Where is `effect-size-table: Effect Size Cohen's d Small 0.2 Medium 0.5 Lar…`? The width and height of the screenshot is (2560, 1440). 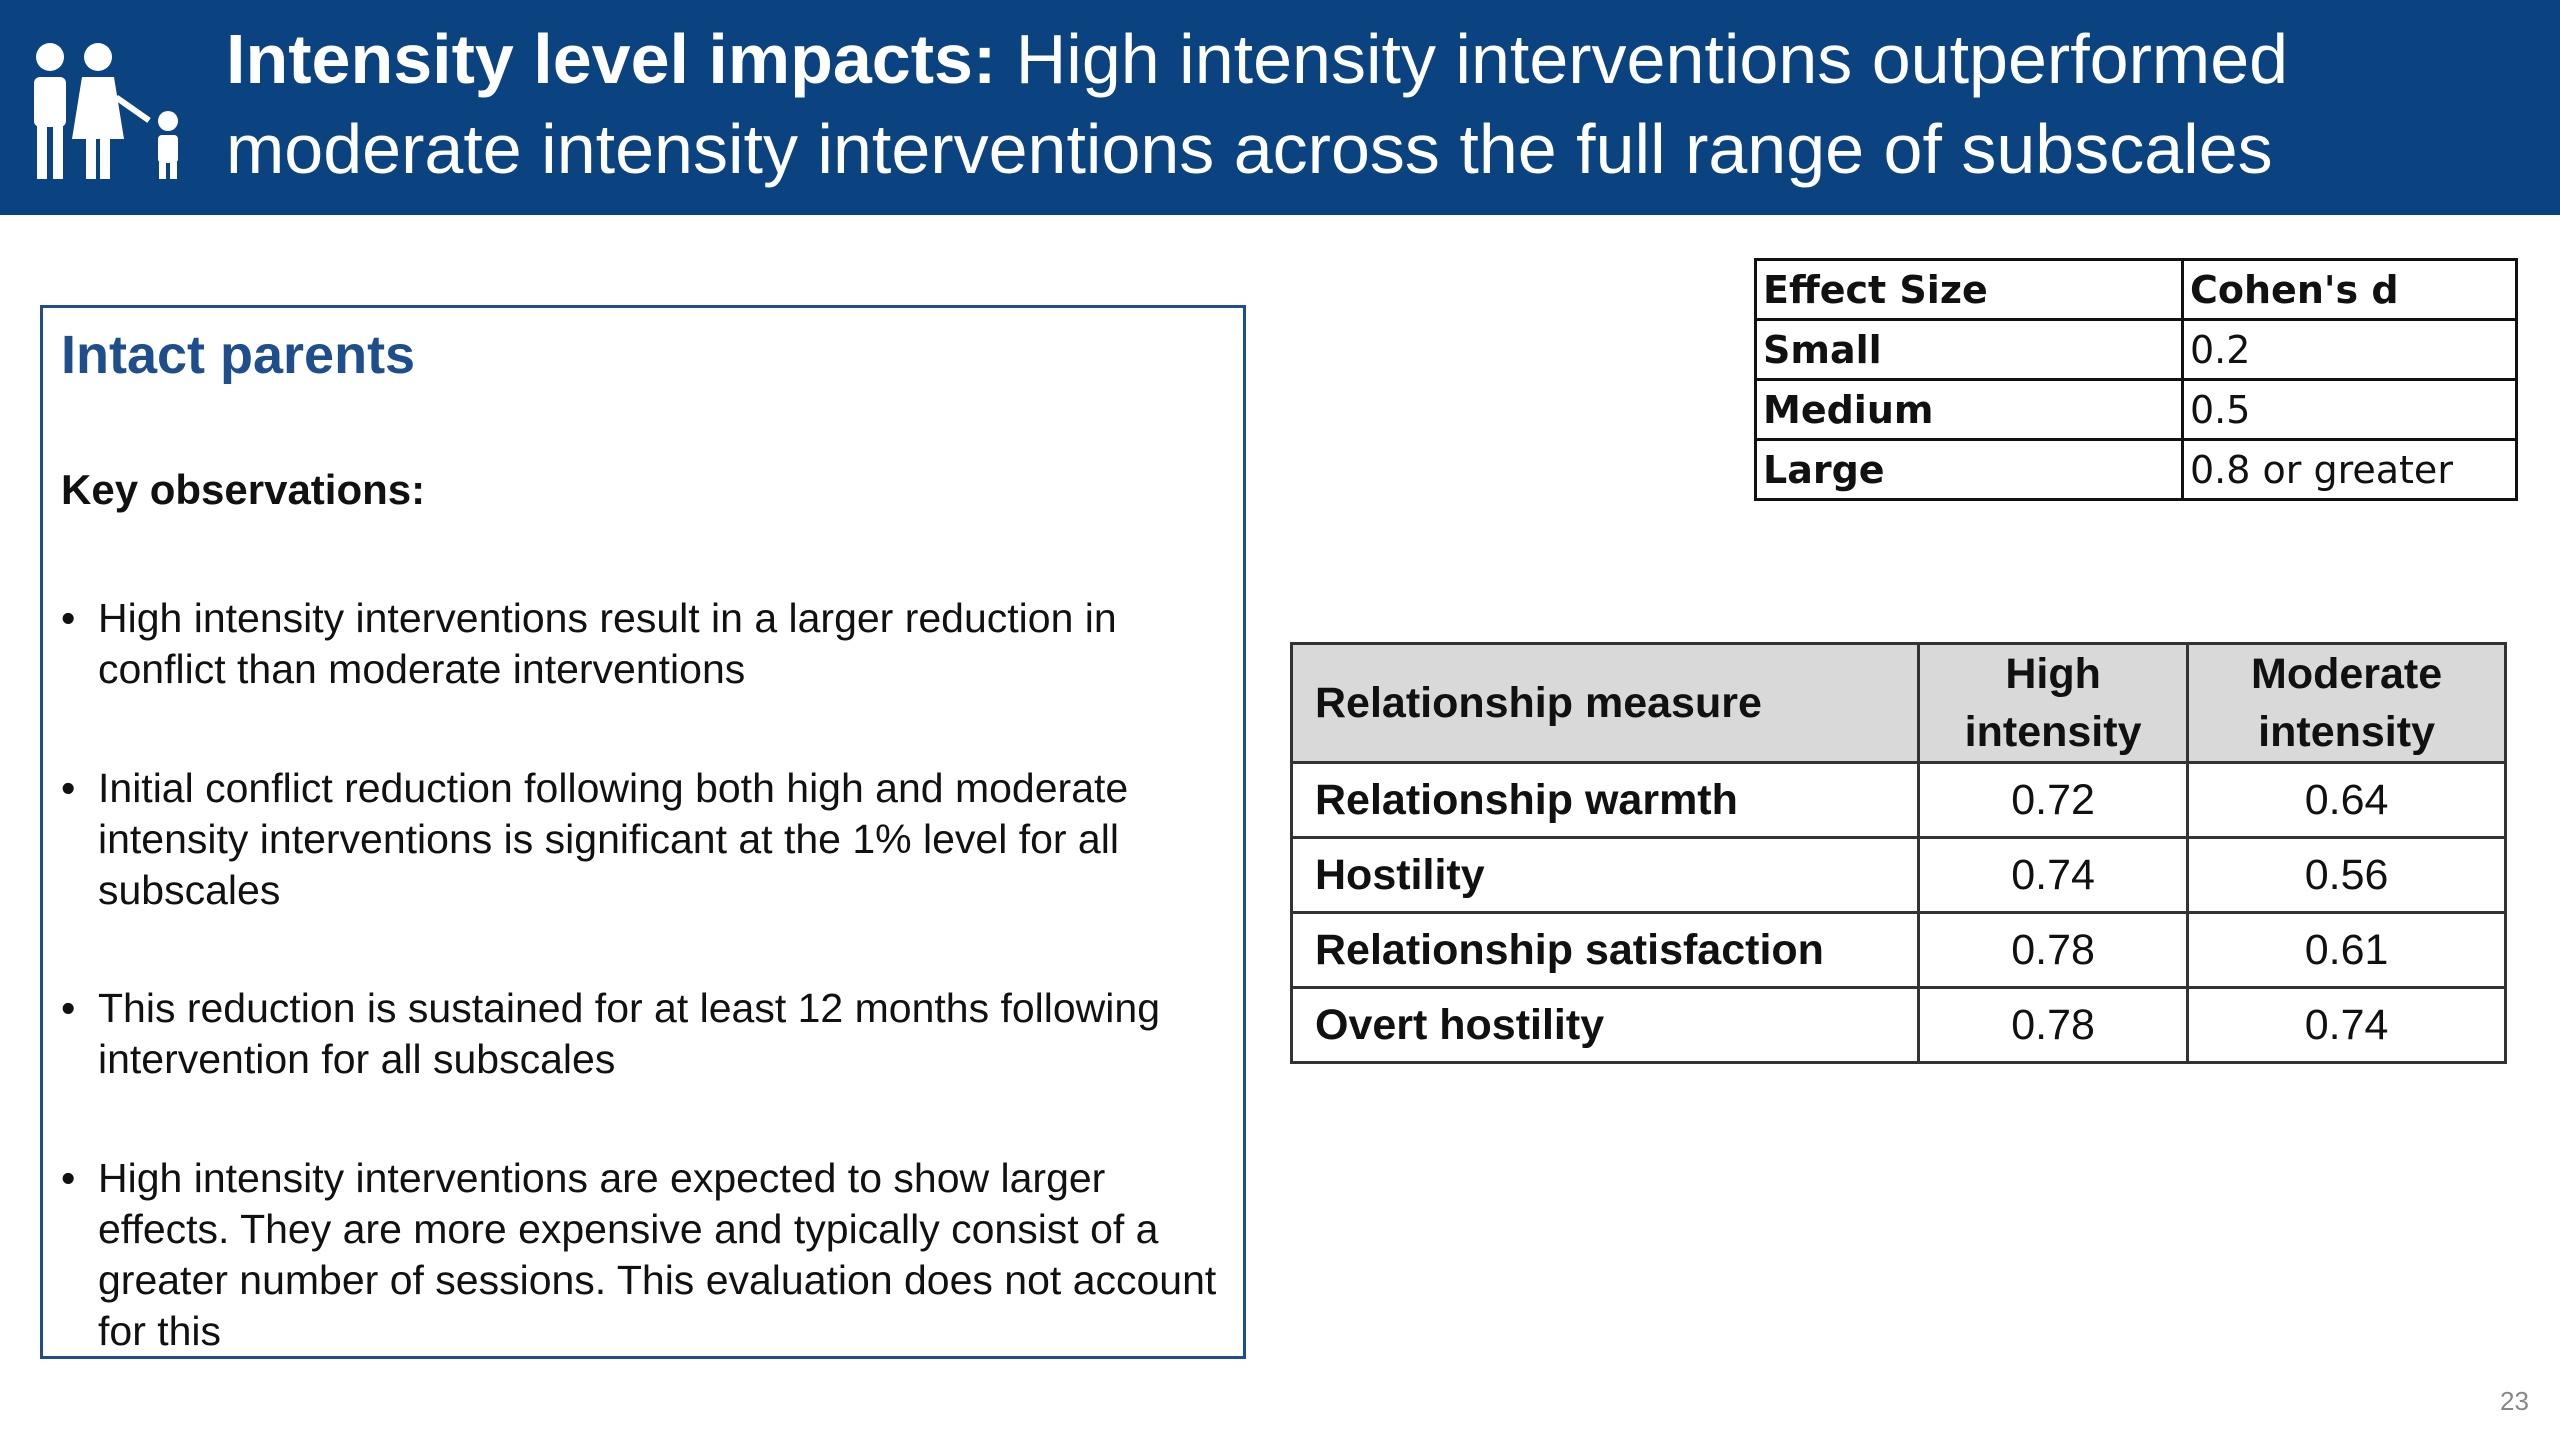 effect-size-table: Effect Size Cohen's d Small 0.2 Medium 0.5 Lar… is located at coordinates (2136, 379).